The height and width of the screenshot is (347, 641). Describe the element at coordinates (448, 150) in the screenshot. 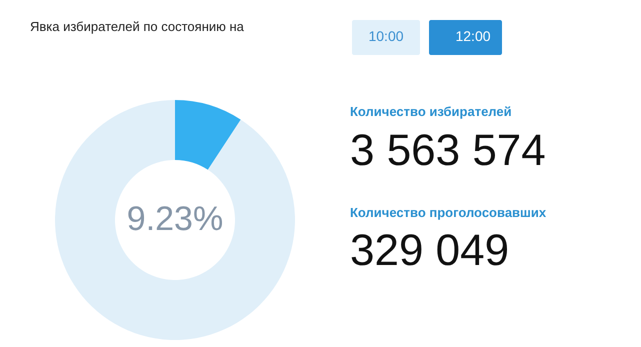

I see `text: 3 563 574` at that location.